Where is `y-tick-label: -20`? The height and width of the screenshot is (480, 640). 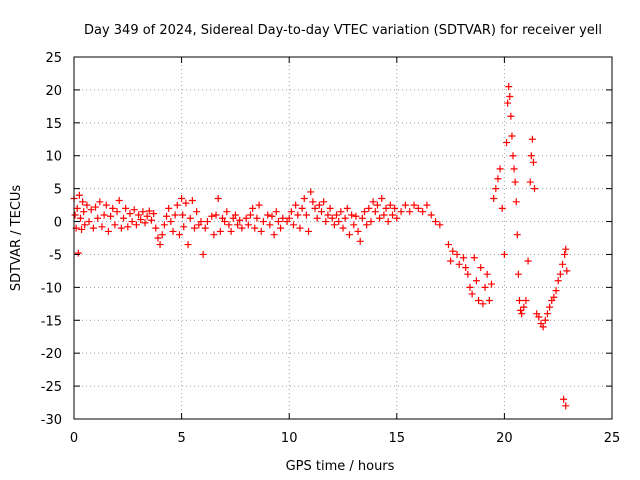 y-tick-label: -20 is located at coordinates (51, 354).